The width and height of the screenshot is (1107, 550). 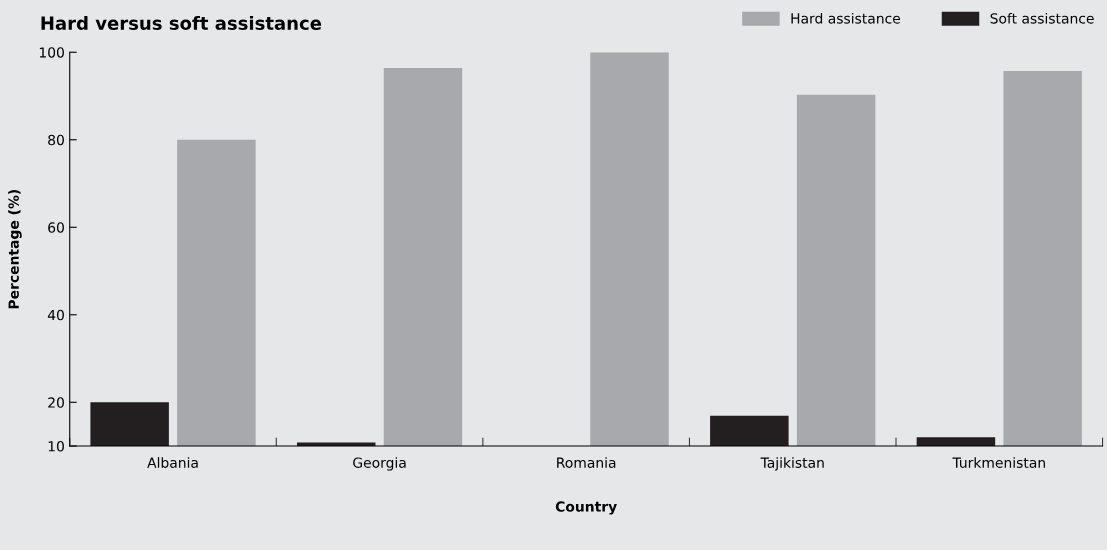 I want to click on y-tick-label: 80, so click(x=56, y=140).